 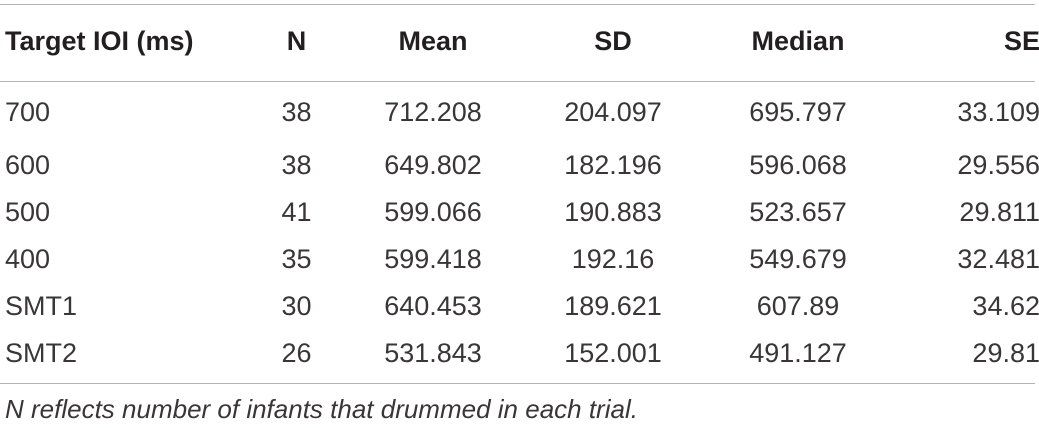 What do you see at coordinates (433, 212) in the screenshot?
I see `cell-mean: 599.066` at bounding box center [433, 212].